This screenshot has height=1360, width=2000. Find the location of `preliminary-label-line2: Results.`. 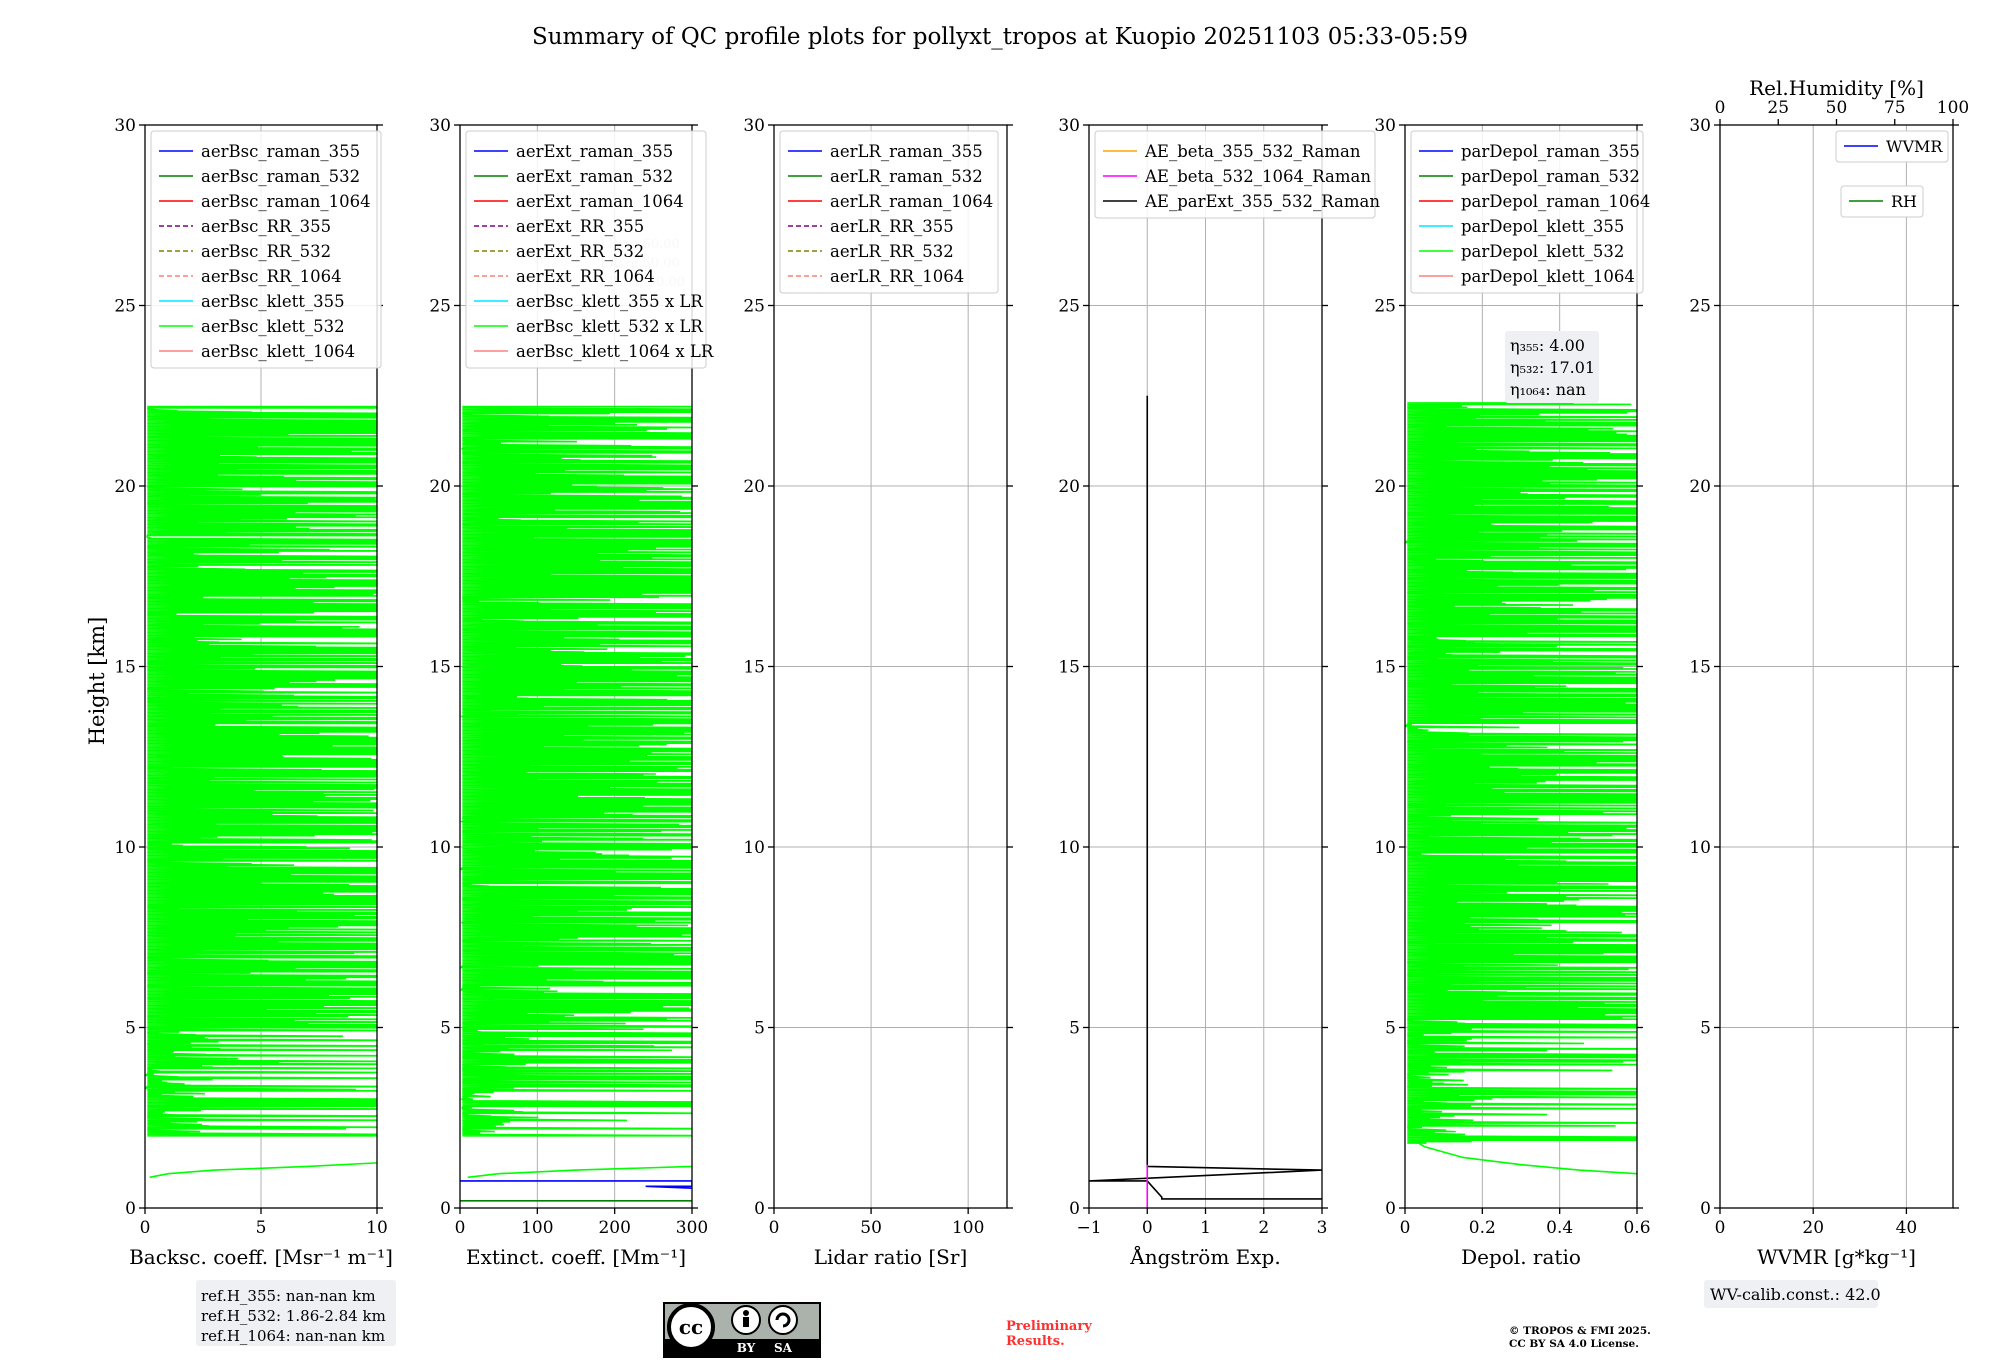

preliminary-label-line2: Results. is located at coordinates (1035, 1341).